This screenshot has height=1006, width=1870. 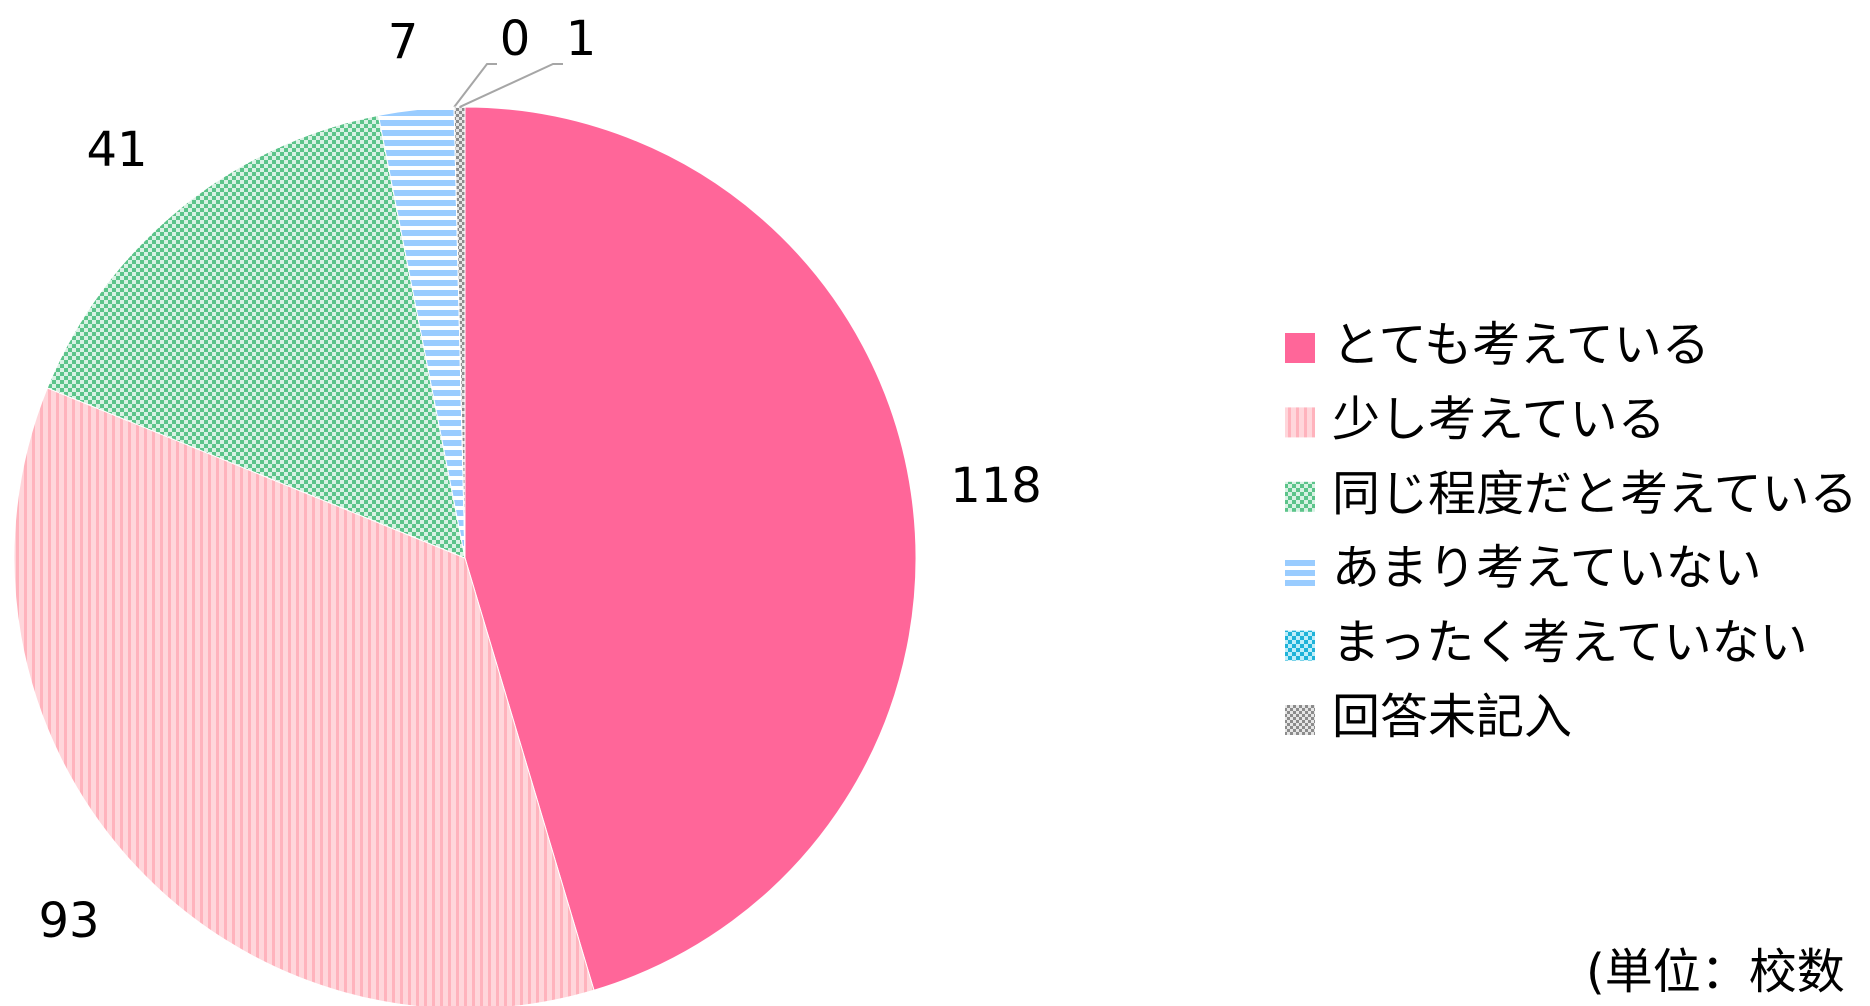 I want to click on legend-label: まったく考えていない, so click(x=1570, y=643).